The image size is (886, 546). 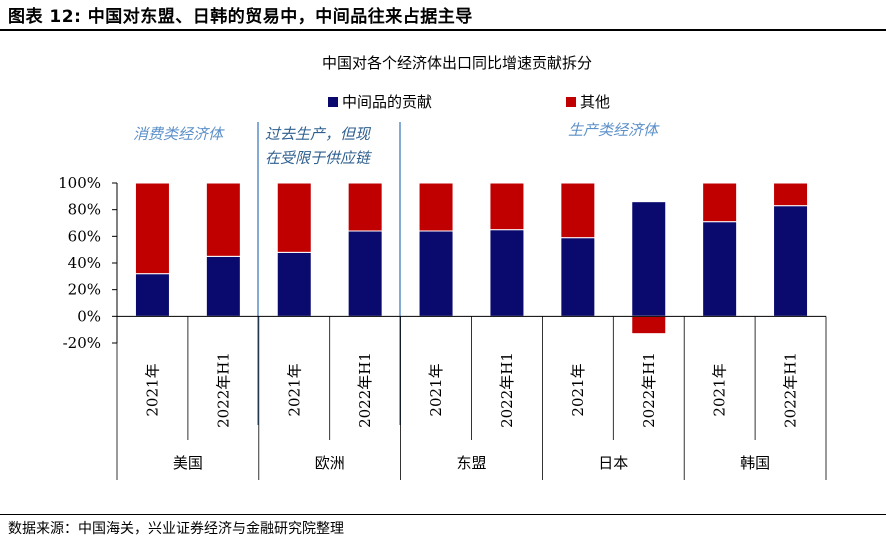 What do you see at coordinates (755, 463) in the screenshot?
I see `x-group-label: 韩国` at bounding box center [755, 463].